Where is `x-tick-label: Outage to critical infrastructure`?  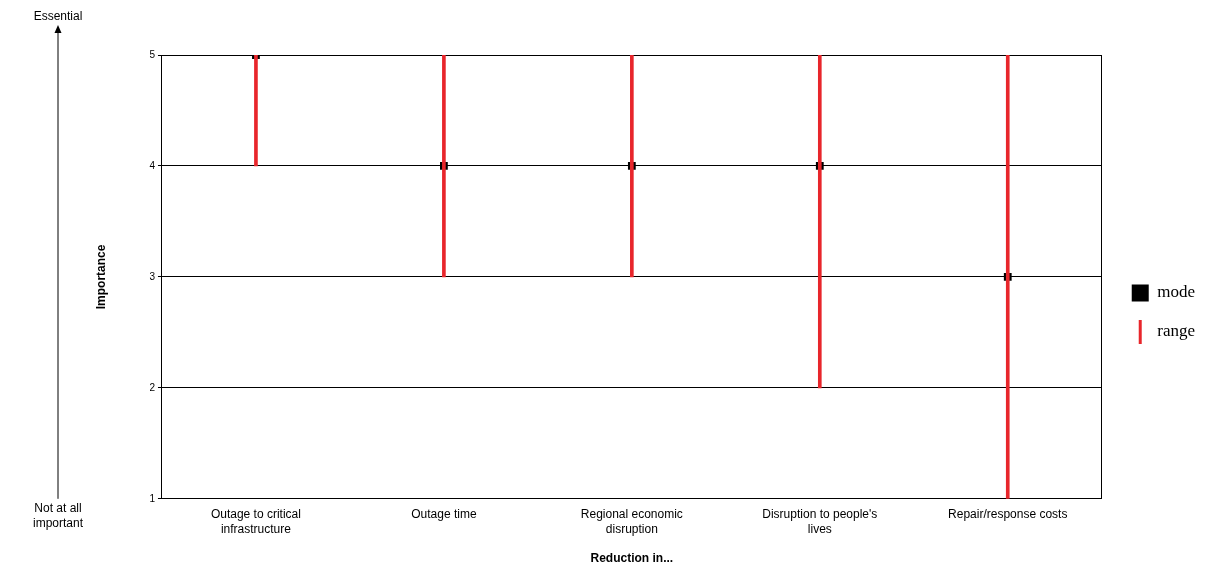
x-tick-label: Outage to critical infrastructure is located at coordinates (255, 521).